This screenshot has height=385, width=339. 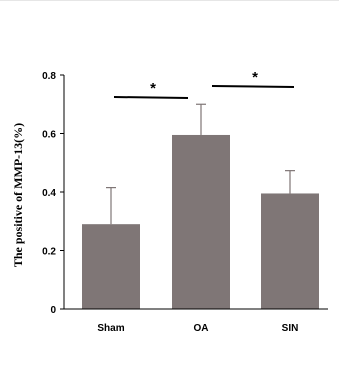 What do you see at coordinates (204, 84) in the screenshot?
I see `significance-group: **` at bounding box center [204, 84].